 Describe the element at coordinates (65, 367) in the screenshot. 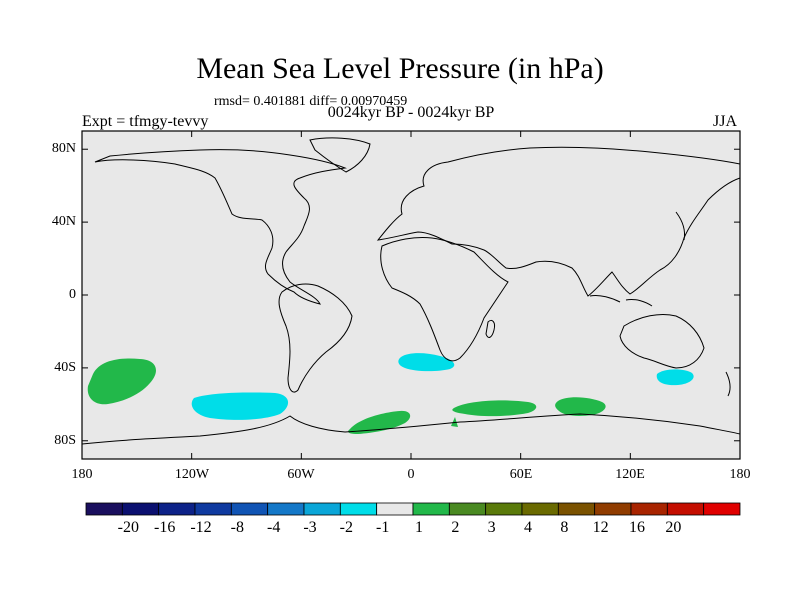

I see `y-tick-label: 40S` at that location.